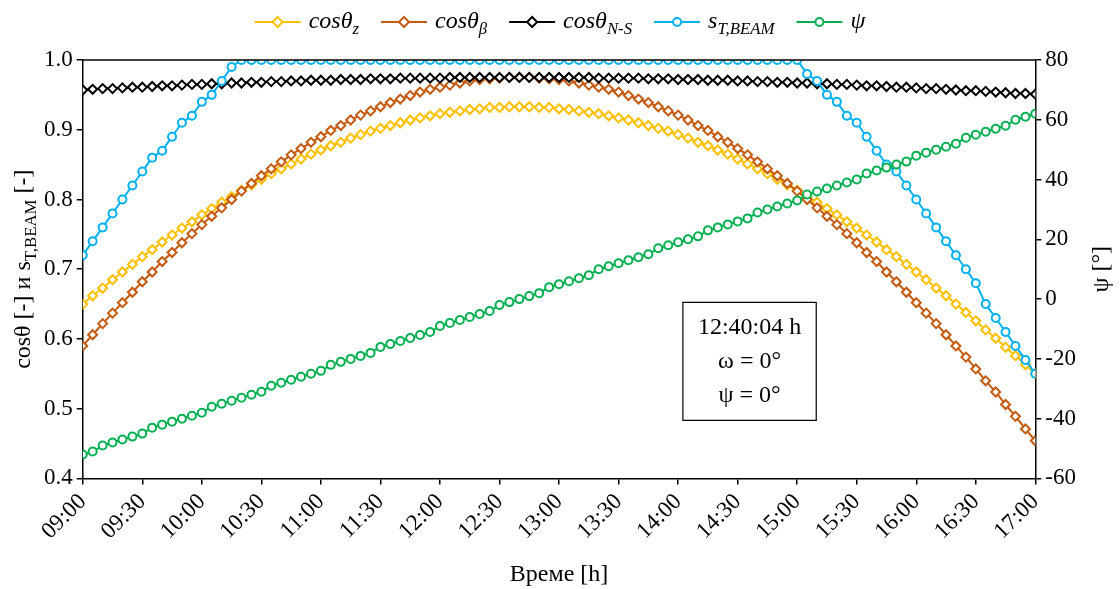 This screenshot has width=1120, height=589. Describe the element at coordinates (1061, 417) in the screenshot. I see `y2-tick-label: -40` at that location.